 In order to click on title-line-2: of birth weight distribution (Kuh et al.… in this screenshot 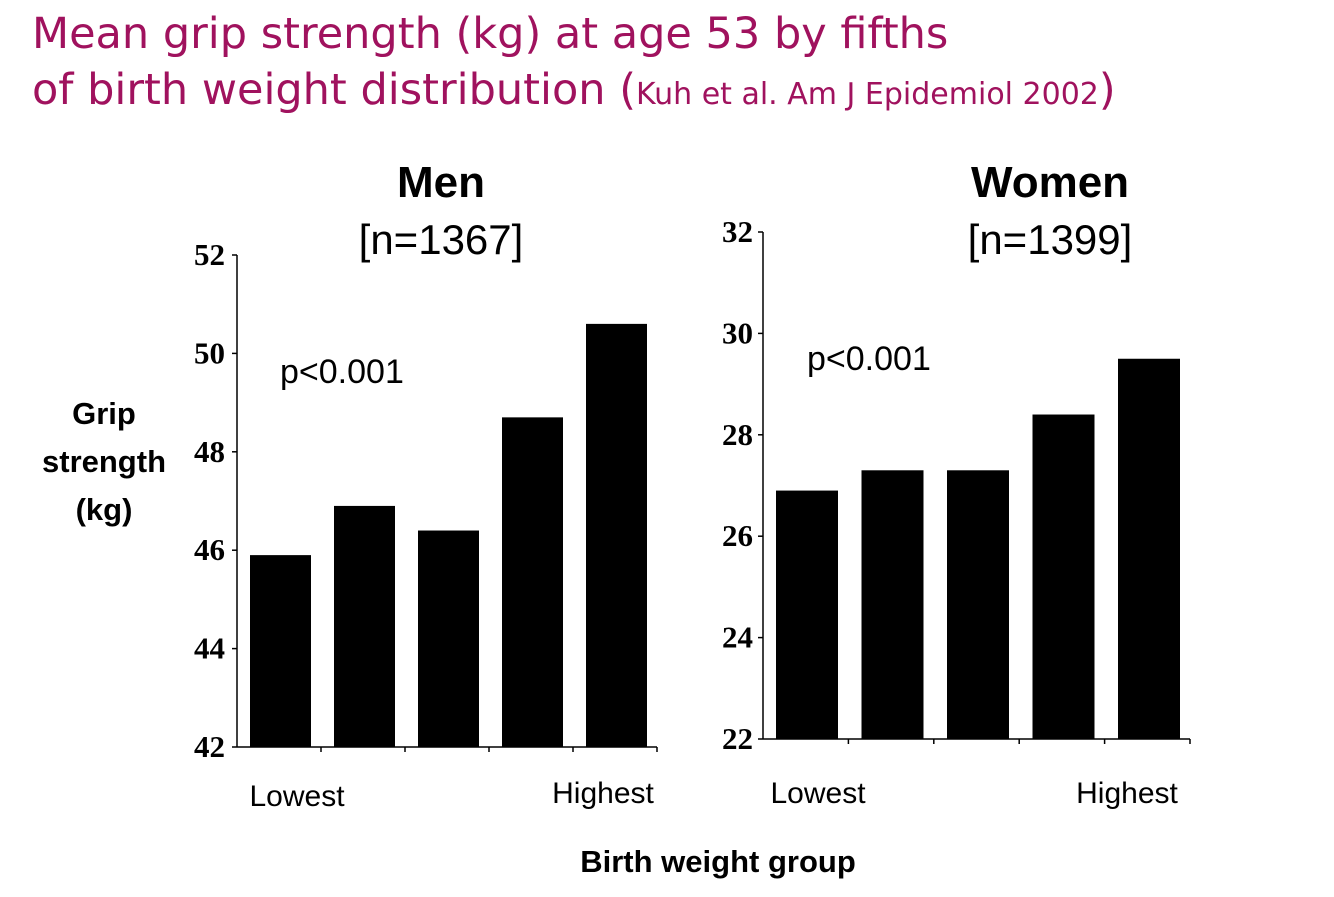, I will do `click(574, 92)`.